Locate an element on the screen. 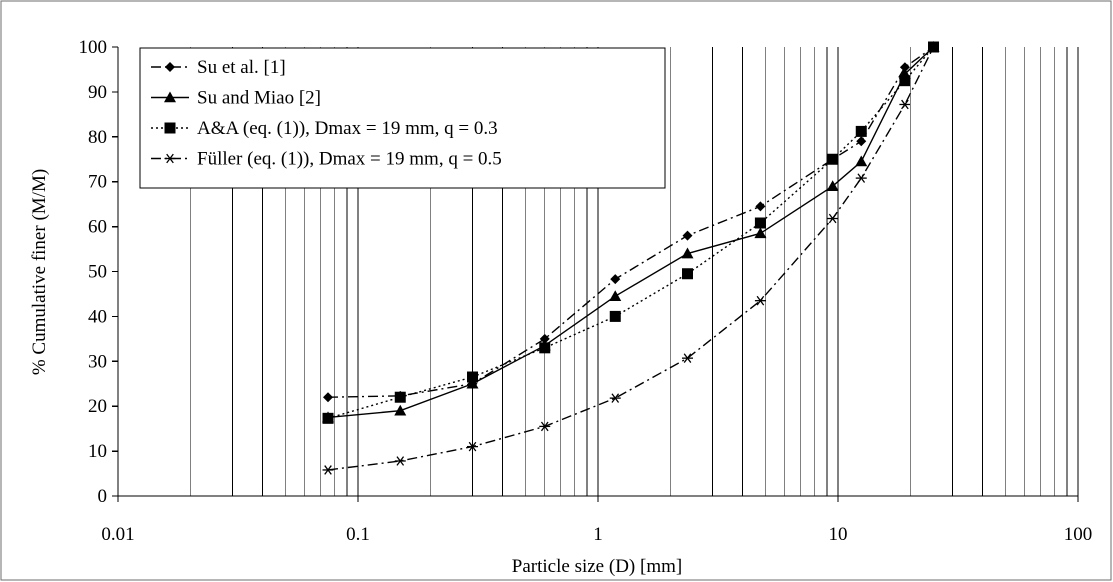 The width and height of the screenshot is (1113, 582). legend-entry: Su and Miao [2] is located at coordinates (236, 98).